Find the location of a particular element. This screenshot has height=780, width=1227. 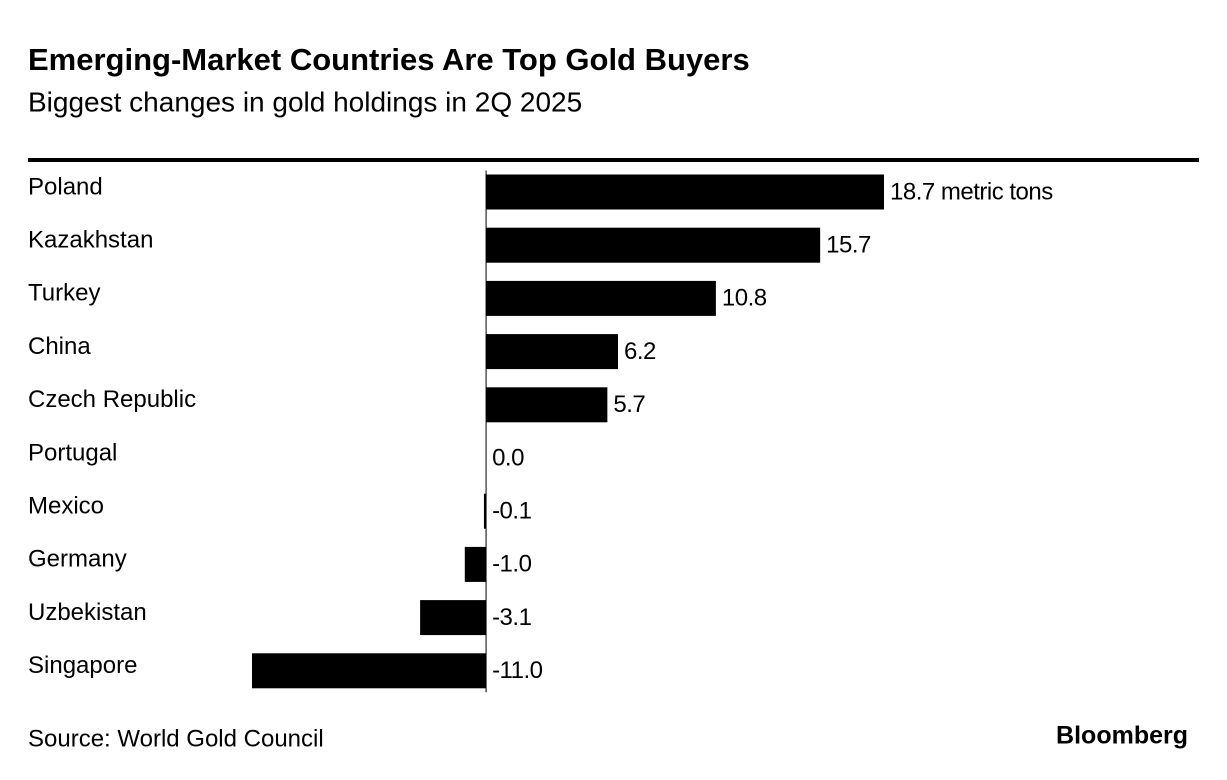

category-label: Singapore is located at coordinates (82, 665).